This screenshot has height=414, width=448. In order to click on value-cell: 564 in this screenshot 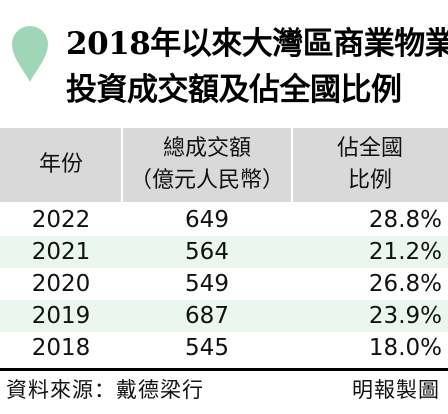, I will do `click(207, 252)`.